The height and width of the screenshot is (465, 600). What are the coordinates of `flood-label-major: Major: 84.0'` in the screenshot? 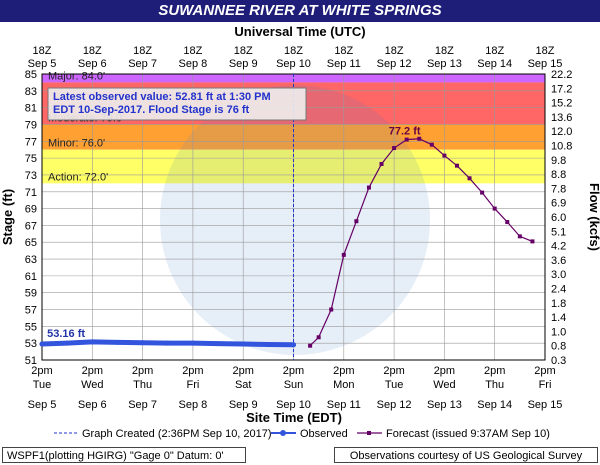 It's located at (76, 76).